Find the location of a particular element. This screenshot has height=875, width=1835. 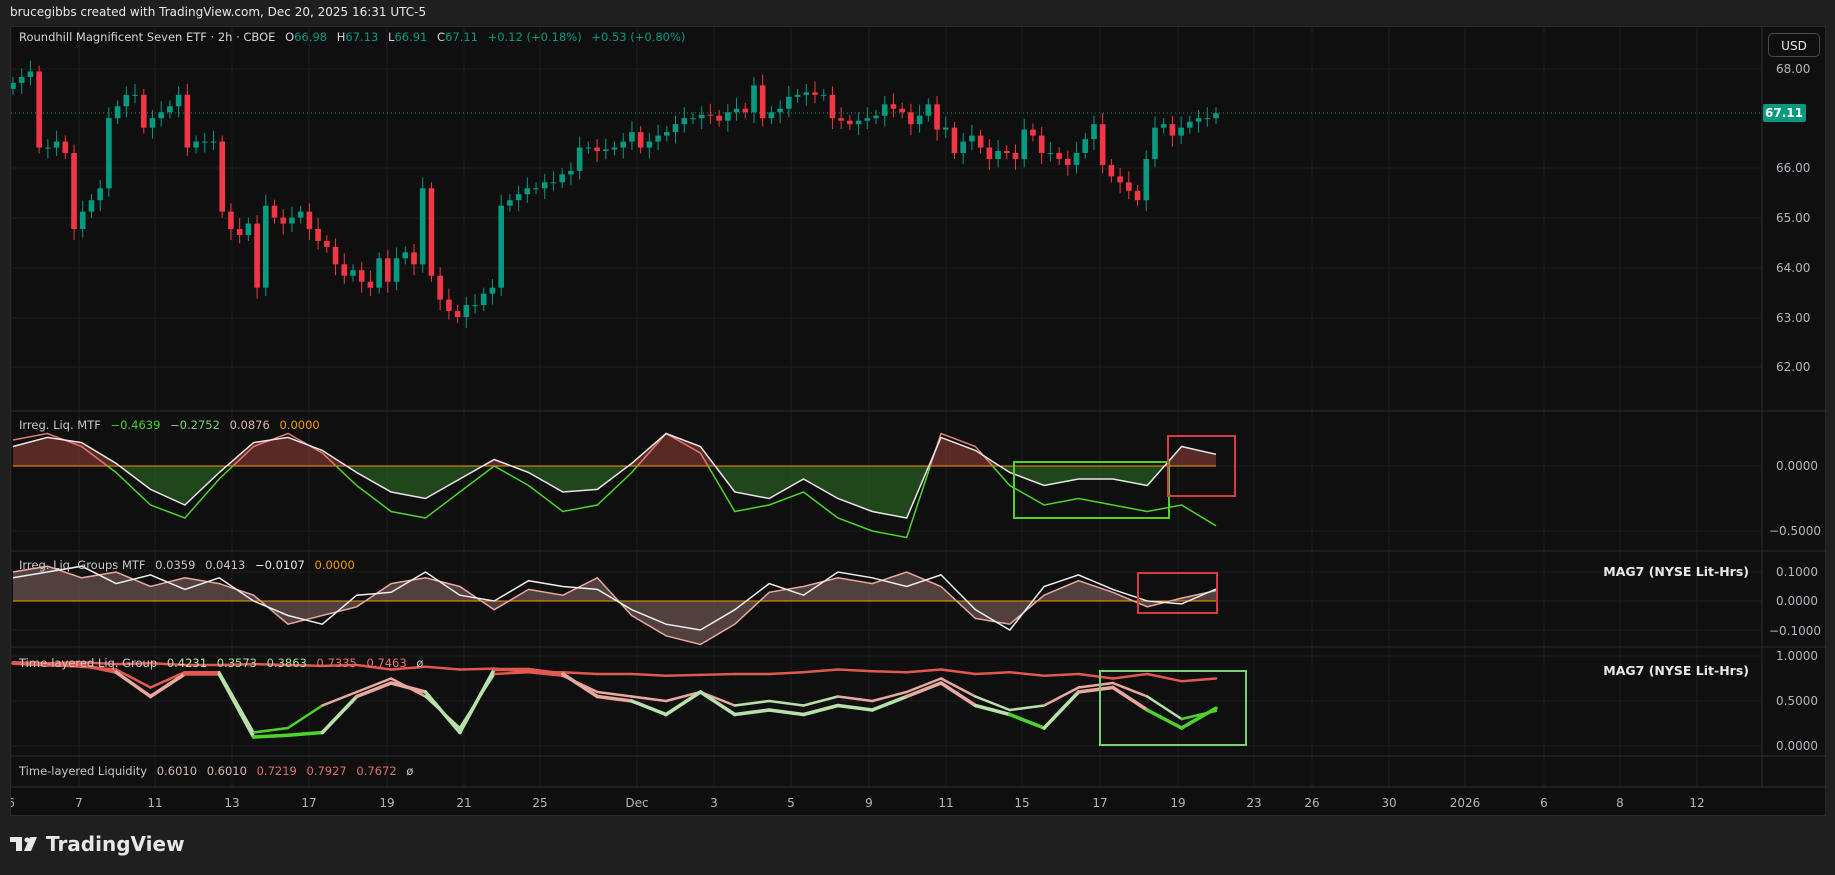

indicator-value: −0.2752 is located at coordinates (195, 425).